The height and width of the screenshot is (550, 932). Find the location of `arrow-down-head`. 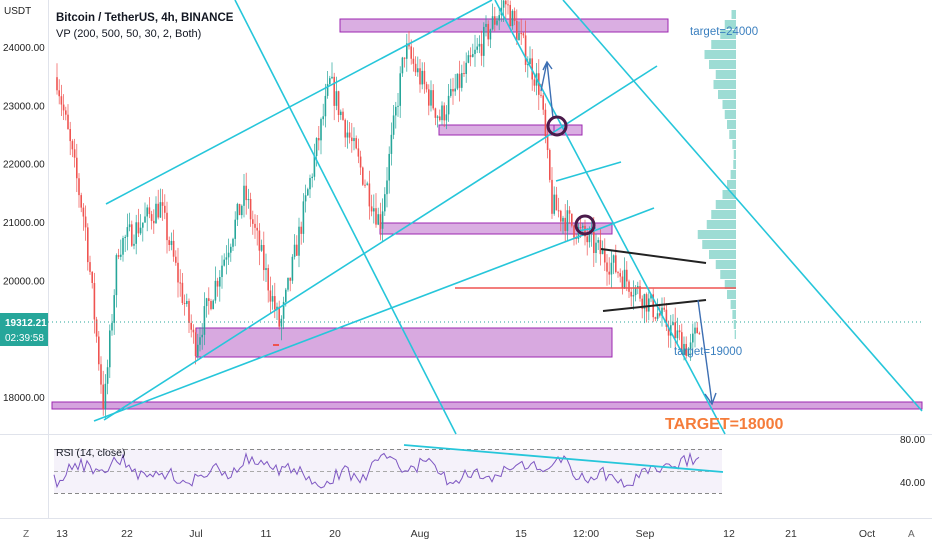

arrow-down-head is located at coordinates (710, 399).